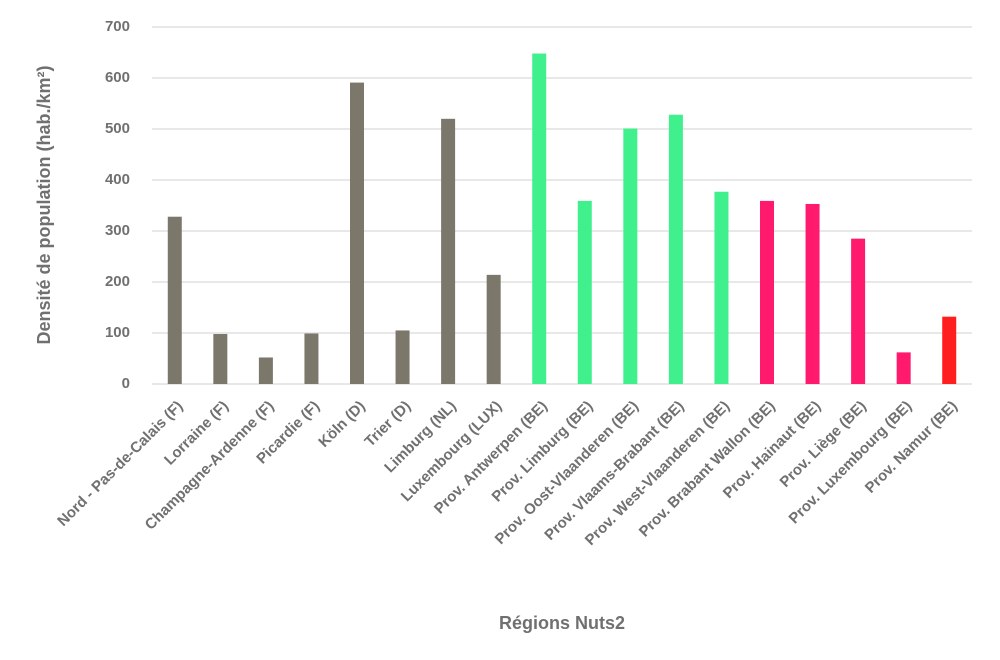  What do you see at coordinates (117, 332) in the screenshot?
I see `y-tick-label: 100` at bounding box center [117, 332].